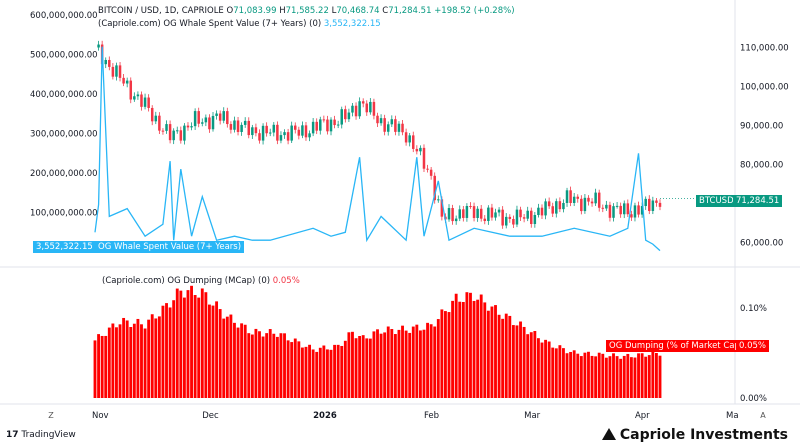  Describe the element at coordinates (64, 95) in the screenshot. I see `left-axis-tick: 400,000,000.00` at that location.